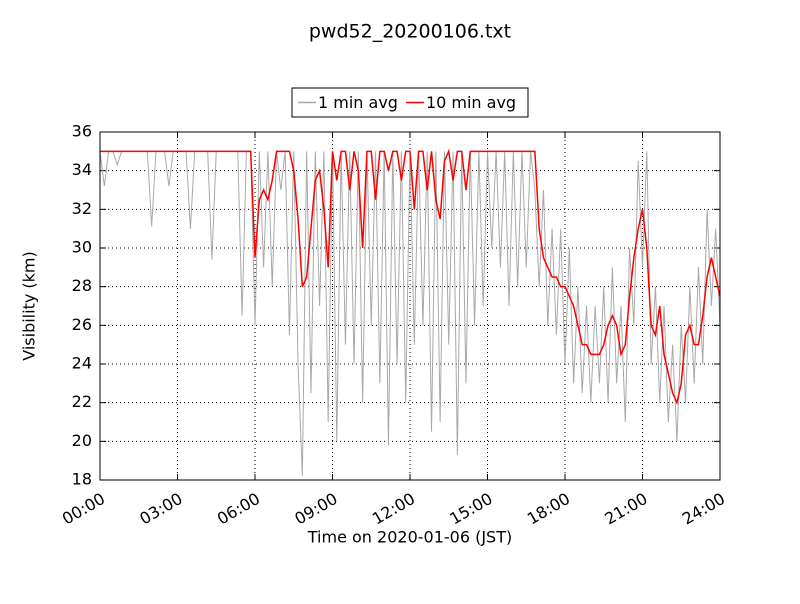 This screenshot has width=800, height=604. I want to click on y-axis-label: Visibility (km), so click(29, 305).